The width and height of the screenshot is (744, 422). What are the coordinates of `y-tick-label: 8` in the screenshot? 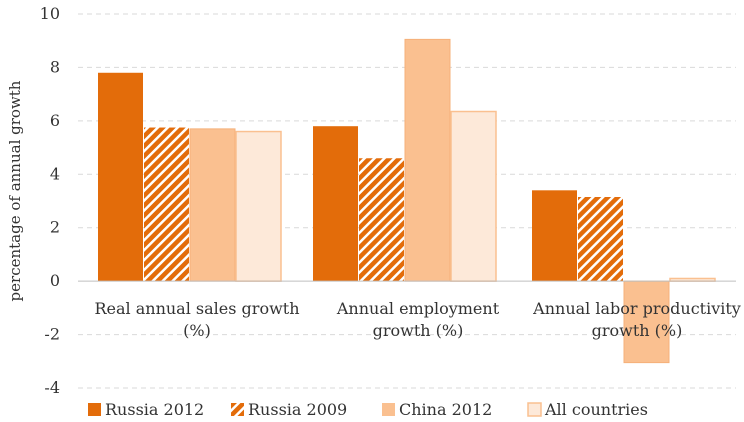 It's located at (55, 66).